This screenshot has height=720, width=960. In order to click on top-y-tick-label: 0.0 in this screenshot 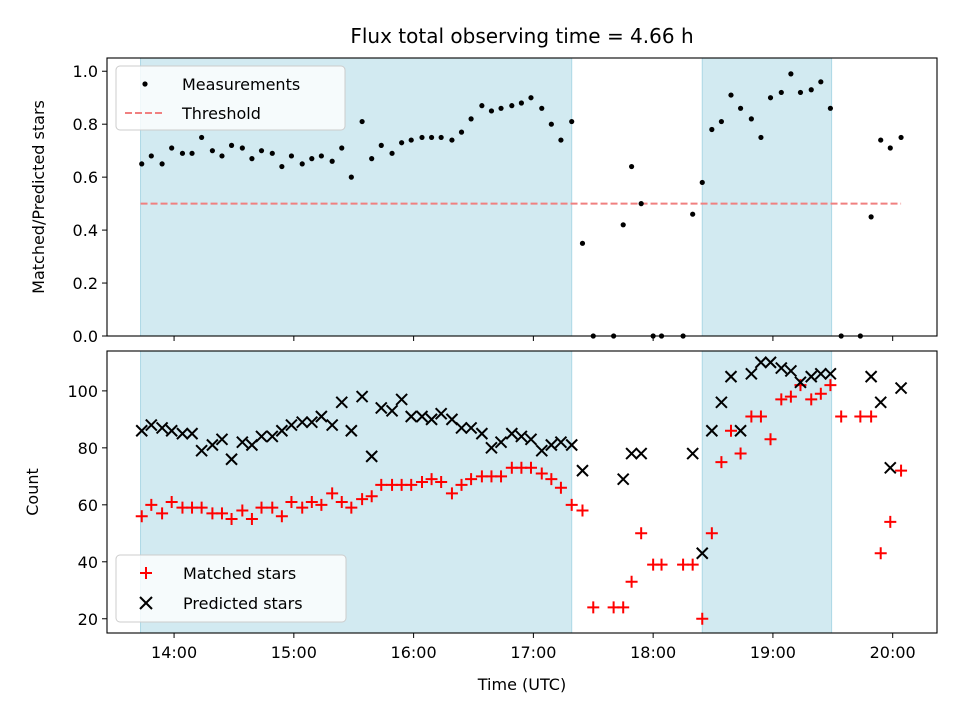, I will do `click(85, 336)`.